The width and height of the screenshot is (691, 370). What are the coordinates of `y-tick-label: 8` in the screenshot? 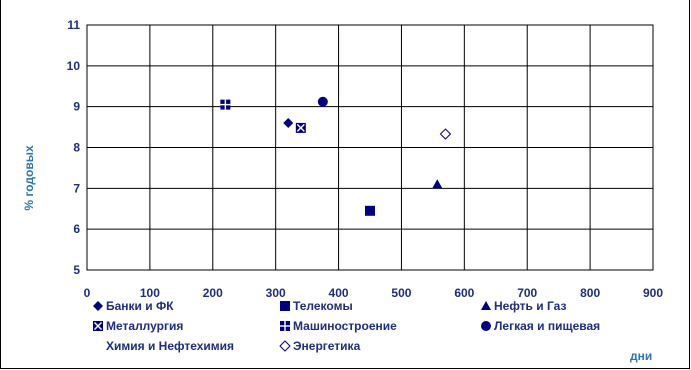 It's located at (76, 148).